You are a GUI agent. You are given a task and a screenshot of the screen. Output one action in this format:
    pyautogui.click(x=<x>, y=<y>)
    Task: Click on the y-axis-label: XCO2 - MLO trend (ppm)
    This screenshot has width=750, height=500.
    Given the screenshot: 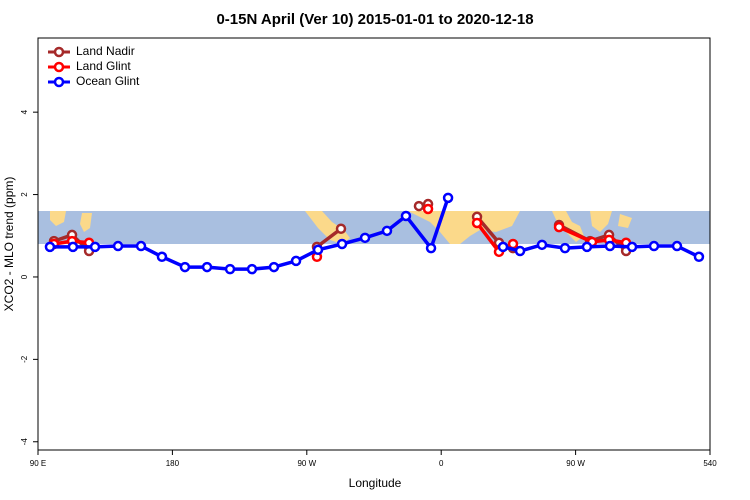 What is the action you would take?
    pyautogui.click(x=9, y=244)
    